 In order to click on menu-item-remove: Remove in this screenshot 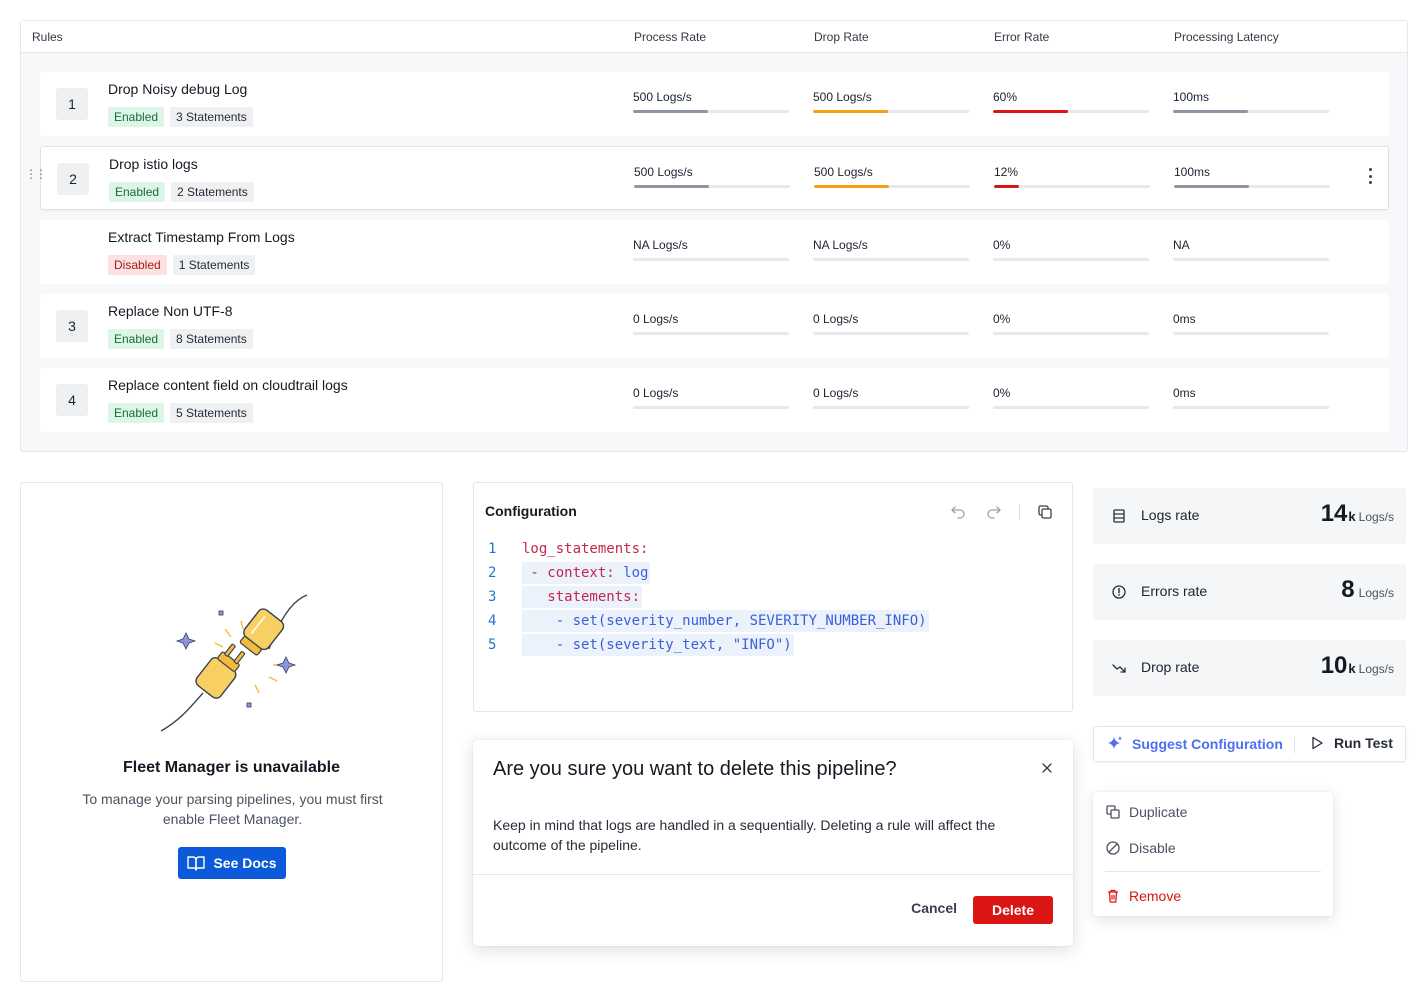, I will do `click(1143, 896)`.